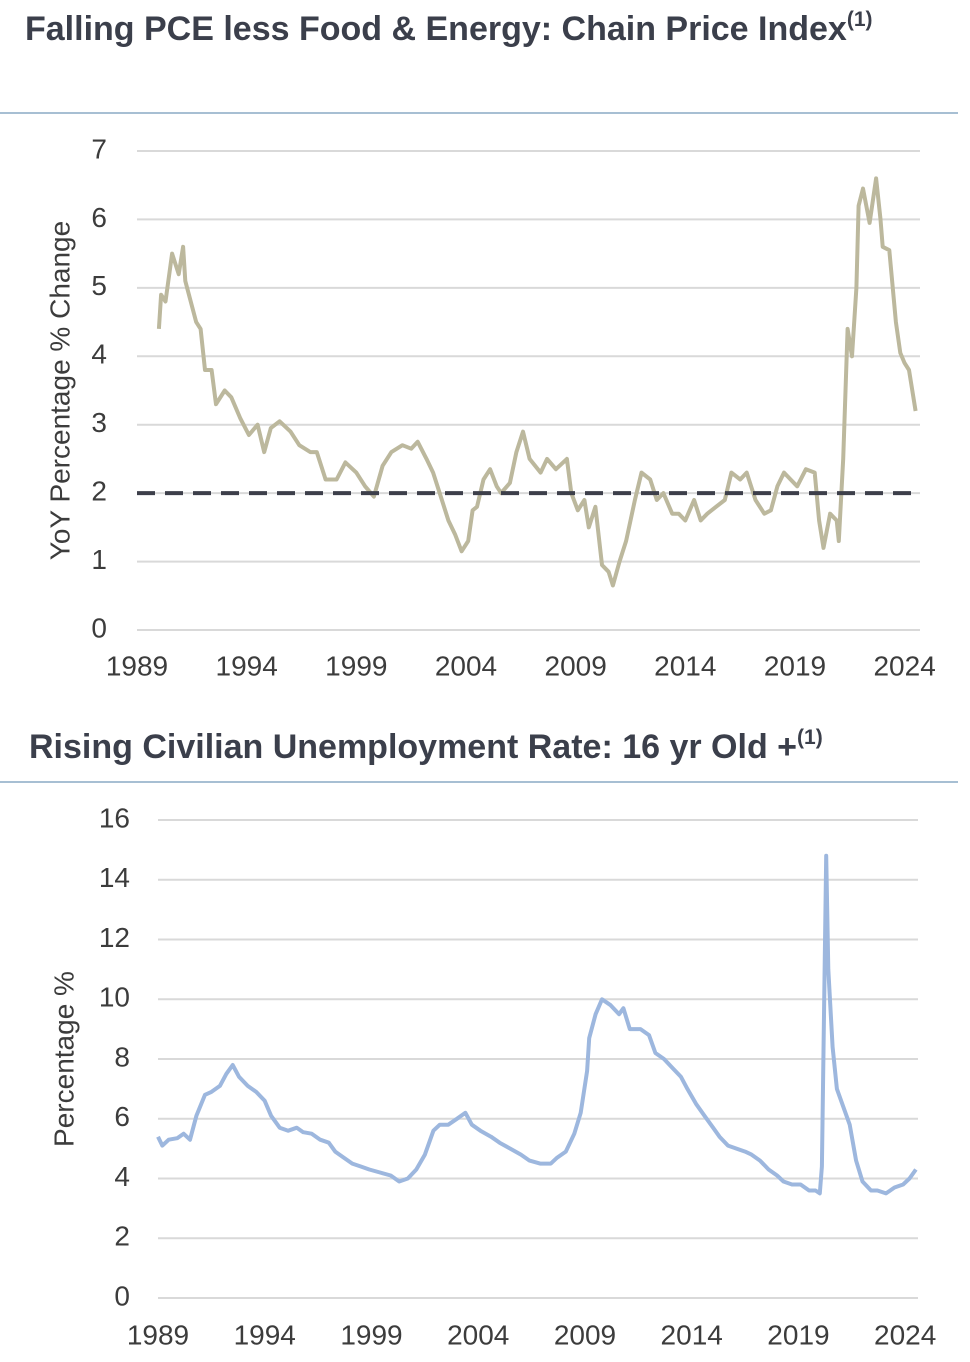 This screenshot has width=970, height=1362. I want to click on y-tick-label: 14, so click(114, 877).